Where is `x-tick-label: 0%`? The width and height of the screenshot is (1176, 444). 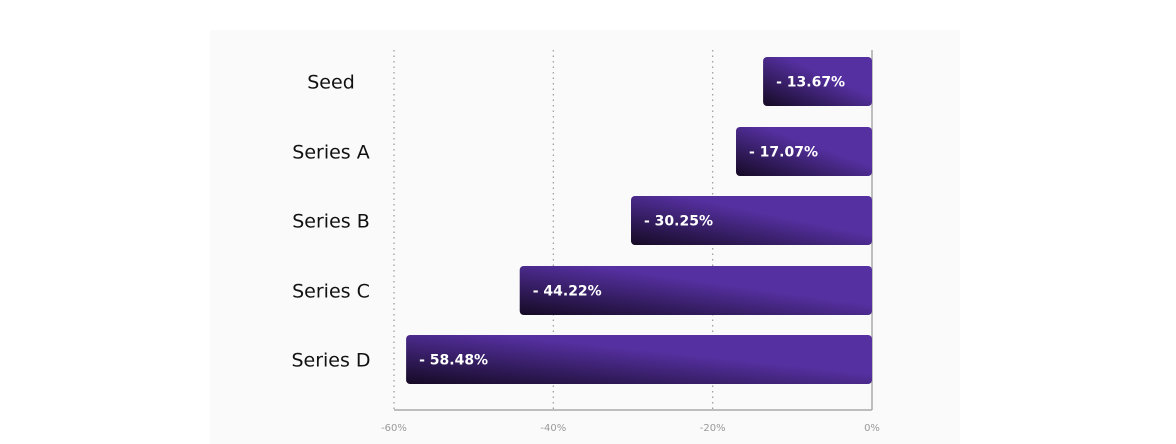
x-tick-label: 0% is located at coordinates (872, 428).